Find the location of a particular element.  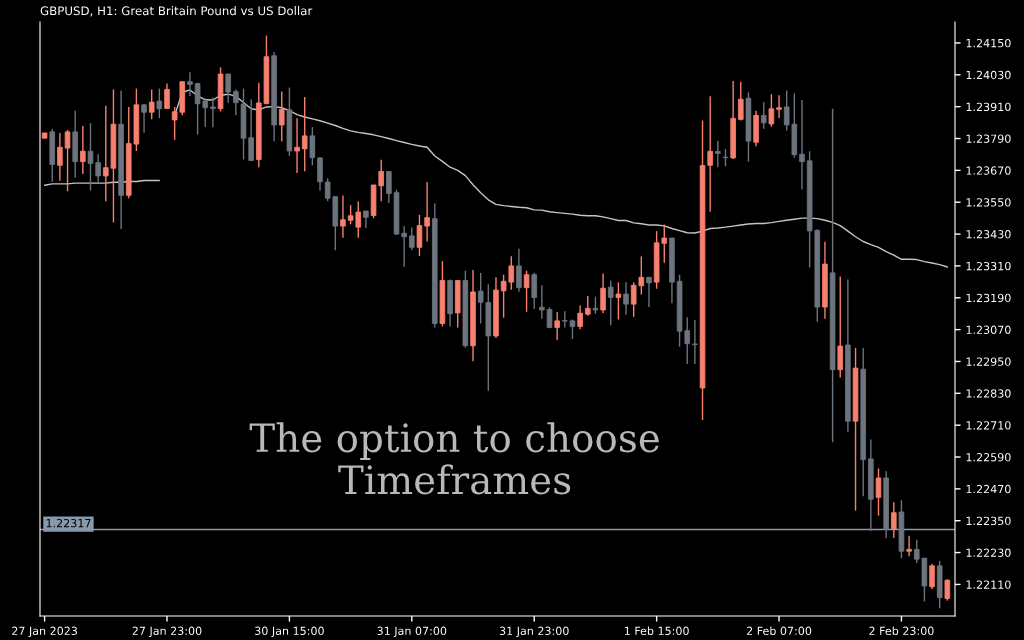

y-tick-label: 1.22230 is located at coordinates (988, 552).